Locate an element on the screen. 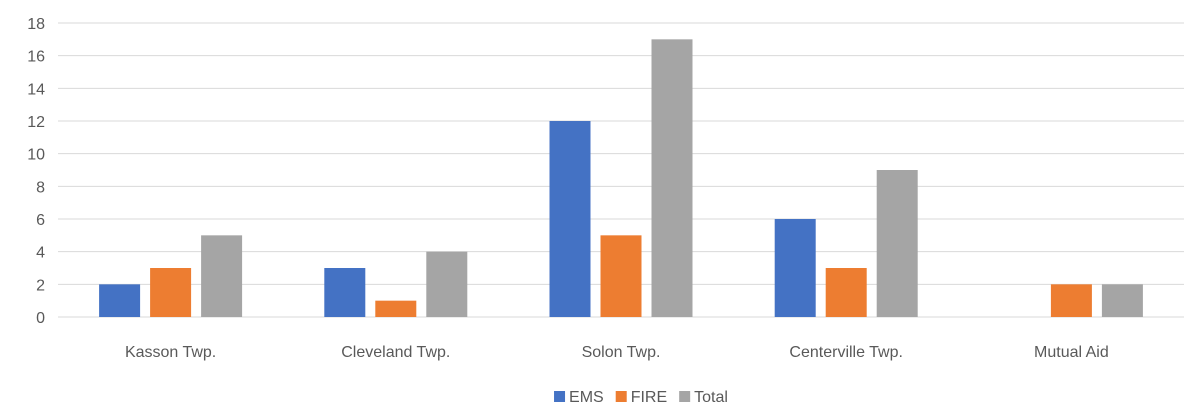  legend-label-fire: FIRE is located at coordinates (649, 397).